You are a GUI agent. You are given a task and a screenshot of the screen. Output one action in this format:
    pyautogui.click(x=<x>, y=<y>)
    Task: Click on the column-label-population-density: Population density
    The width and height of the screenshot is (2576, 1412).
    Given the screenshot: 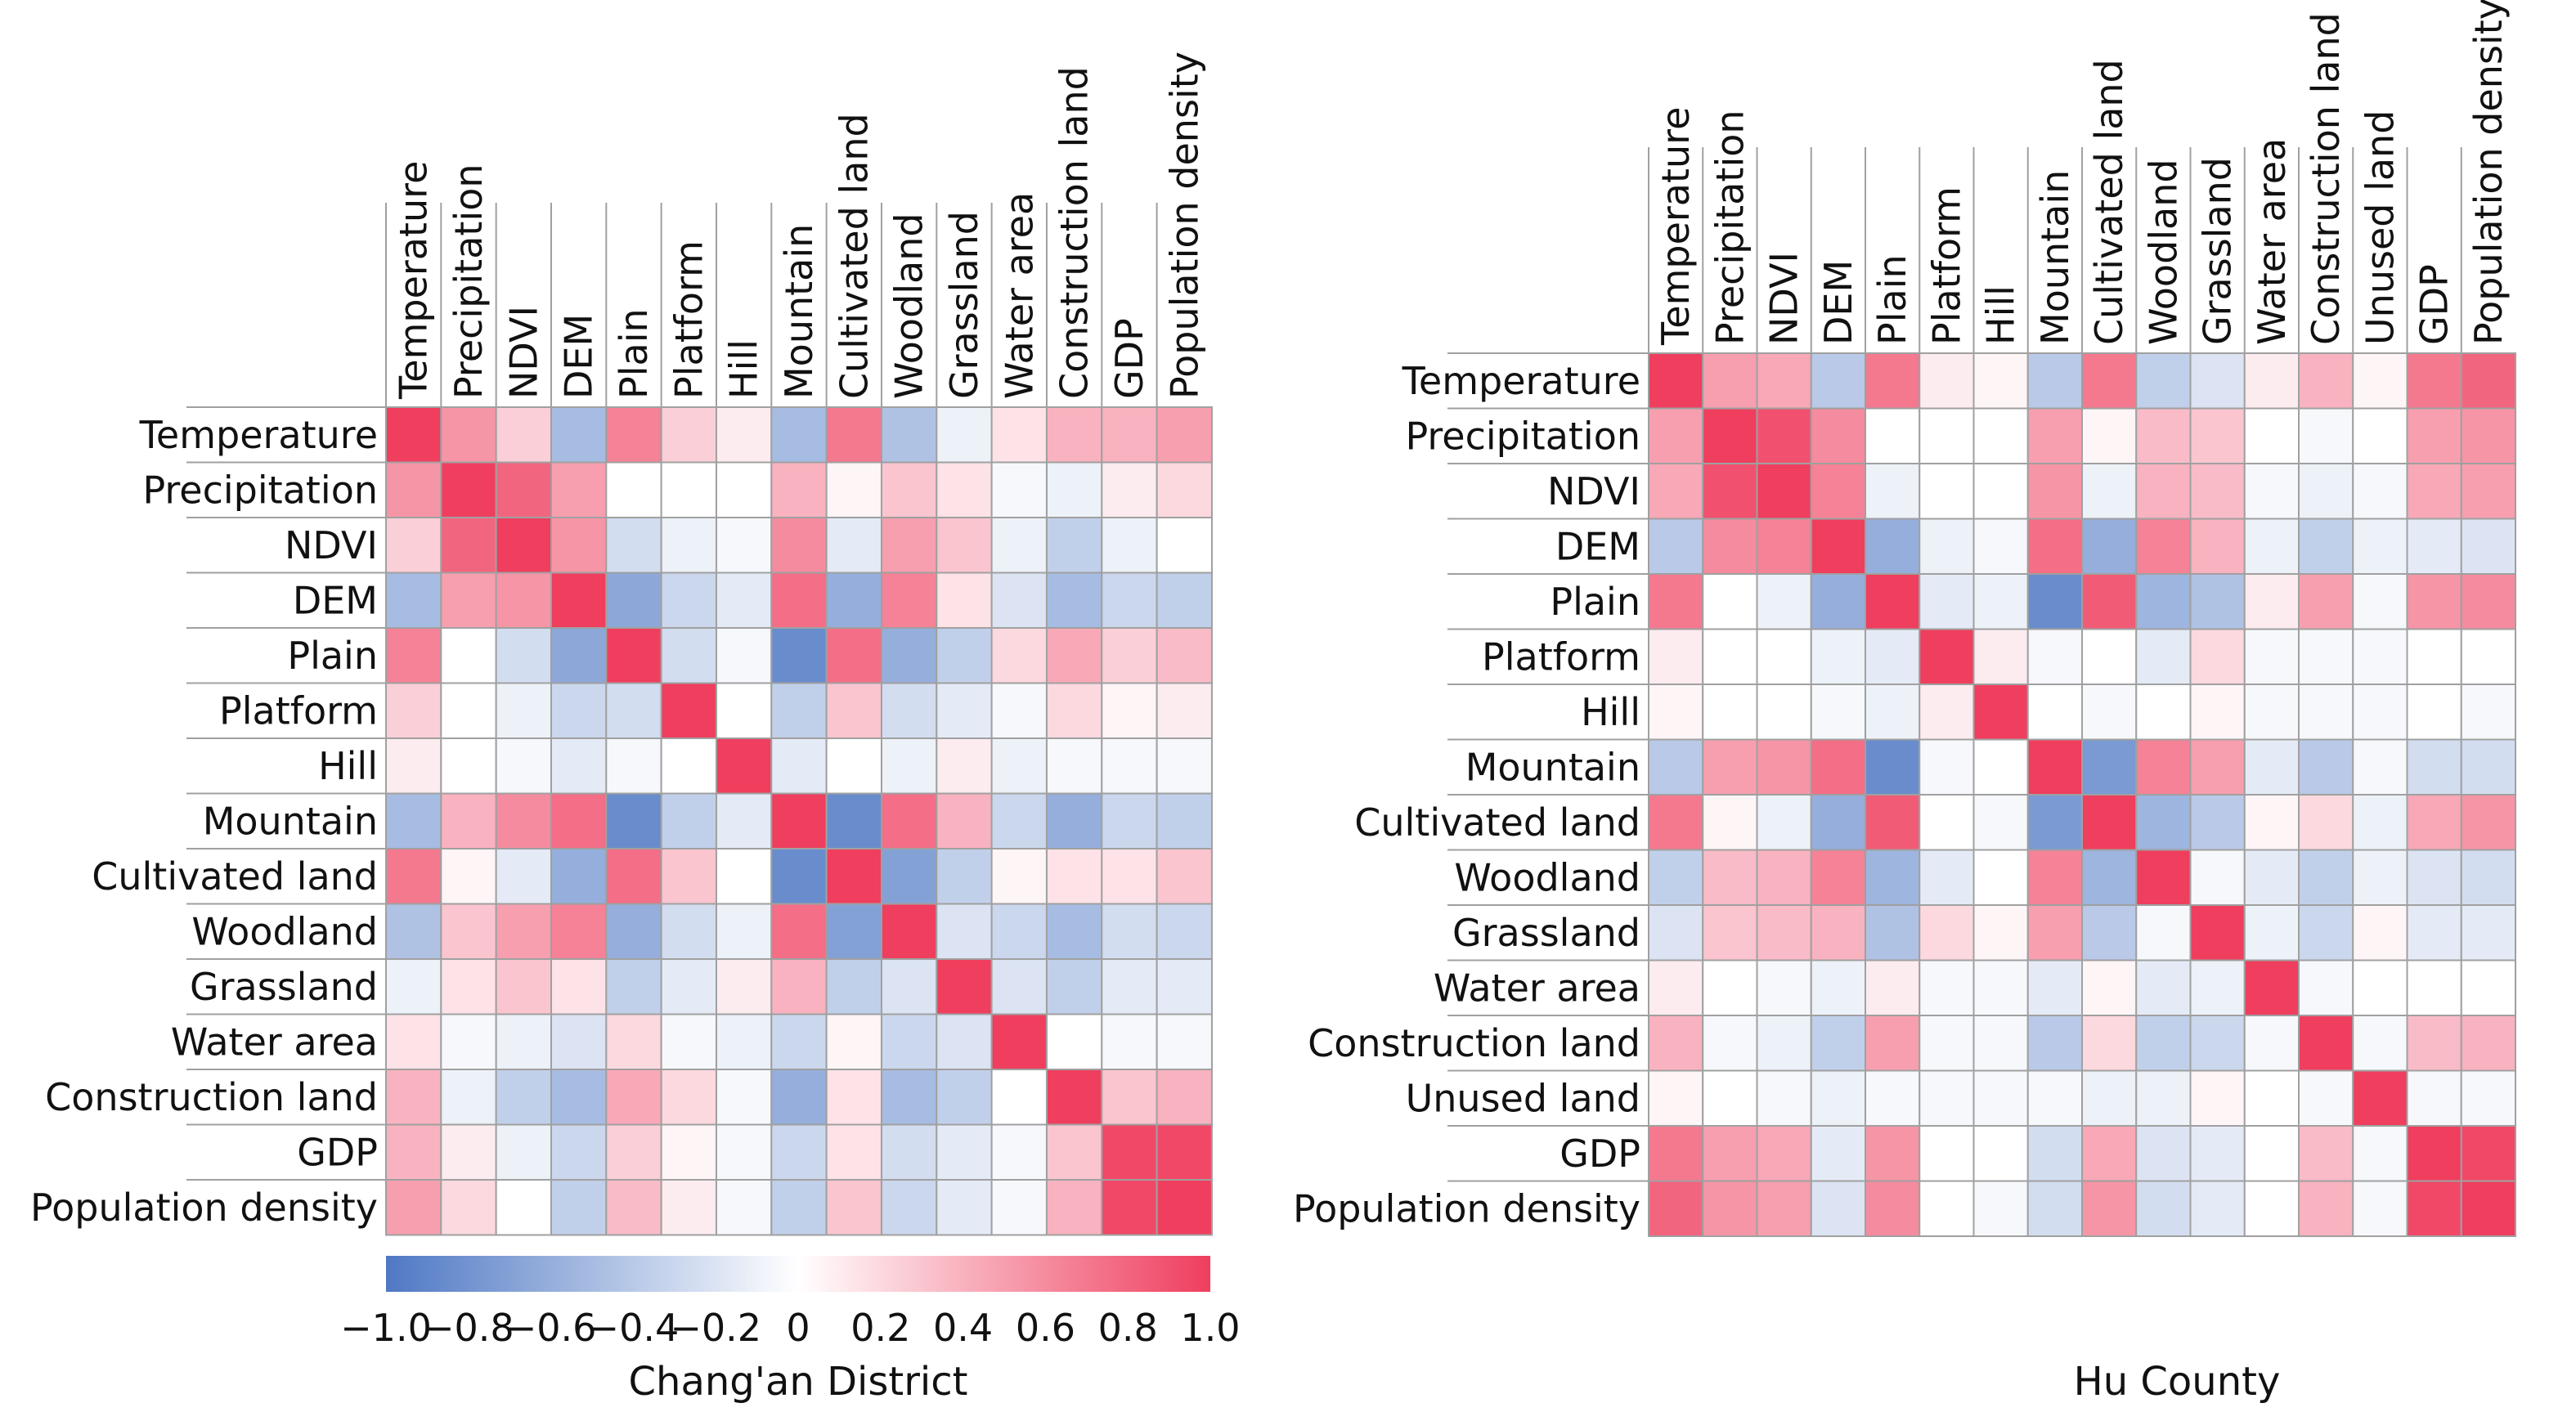 What is the action you would take?
    pyautogui.click(x=1184, y=225)
    